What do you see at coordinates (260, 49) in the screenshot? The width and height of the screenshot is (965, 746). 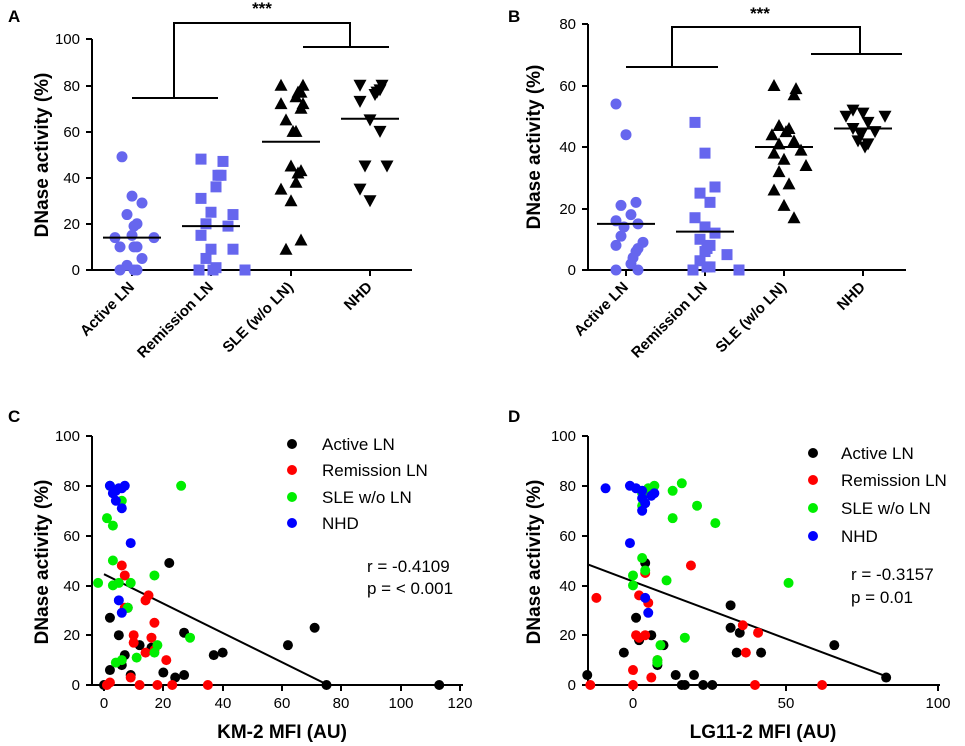 I see `panel-a-significance-bracket: ***` at bounding box center [260, 49].